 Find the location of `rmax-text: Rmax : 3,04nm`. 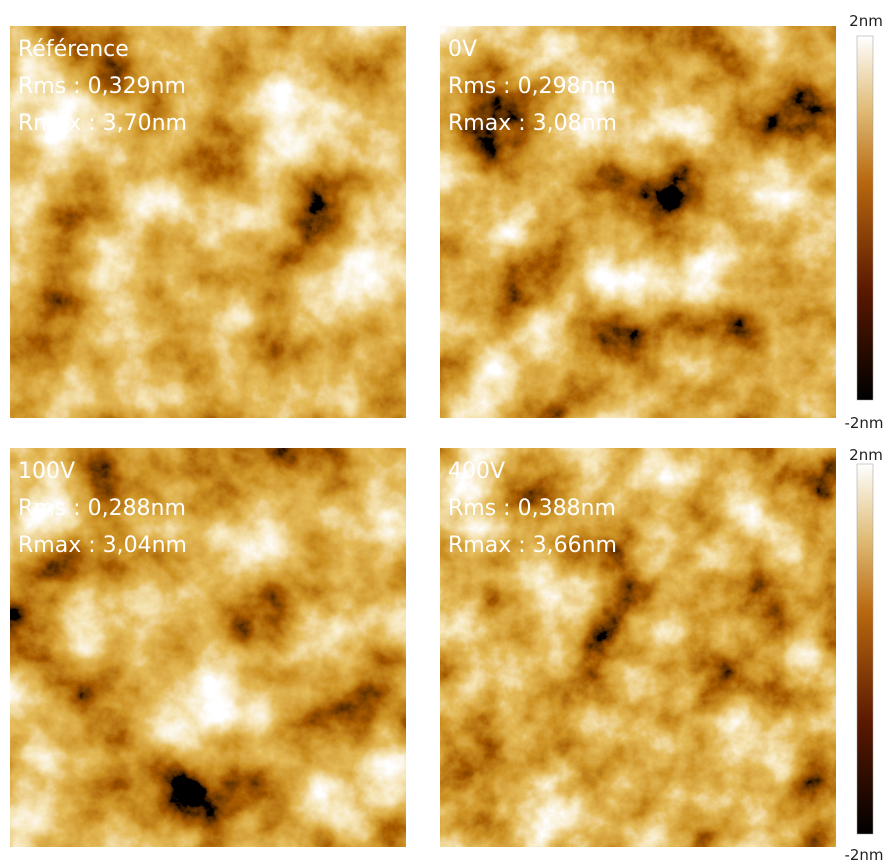

rmax-text: Rmax : 3,04nm is located at coordinates (102, 545).